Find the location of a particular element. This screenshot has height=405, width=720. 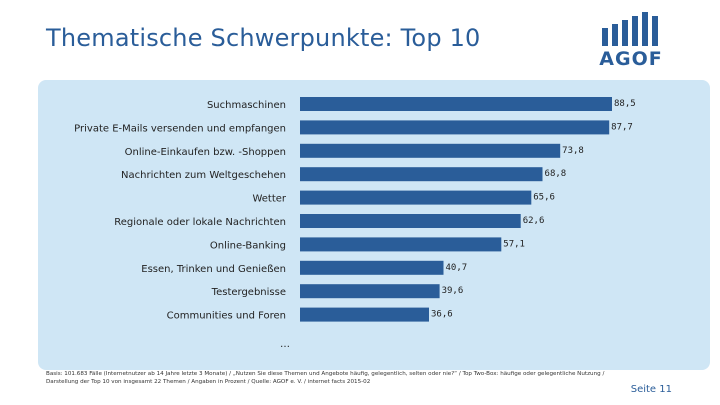

value-label: 36,6 is located at coordinates (442, 315).